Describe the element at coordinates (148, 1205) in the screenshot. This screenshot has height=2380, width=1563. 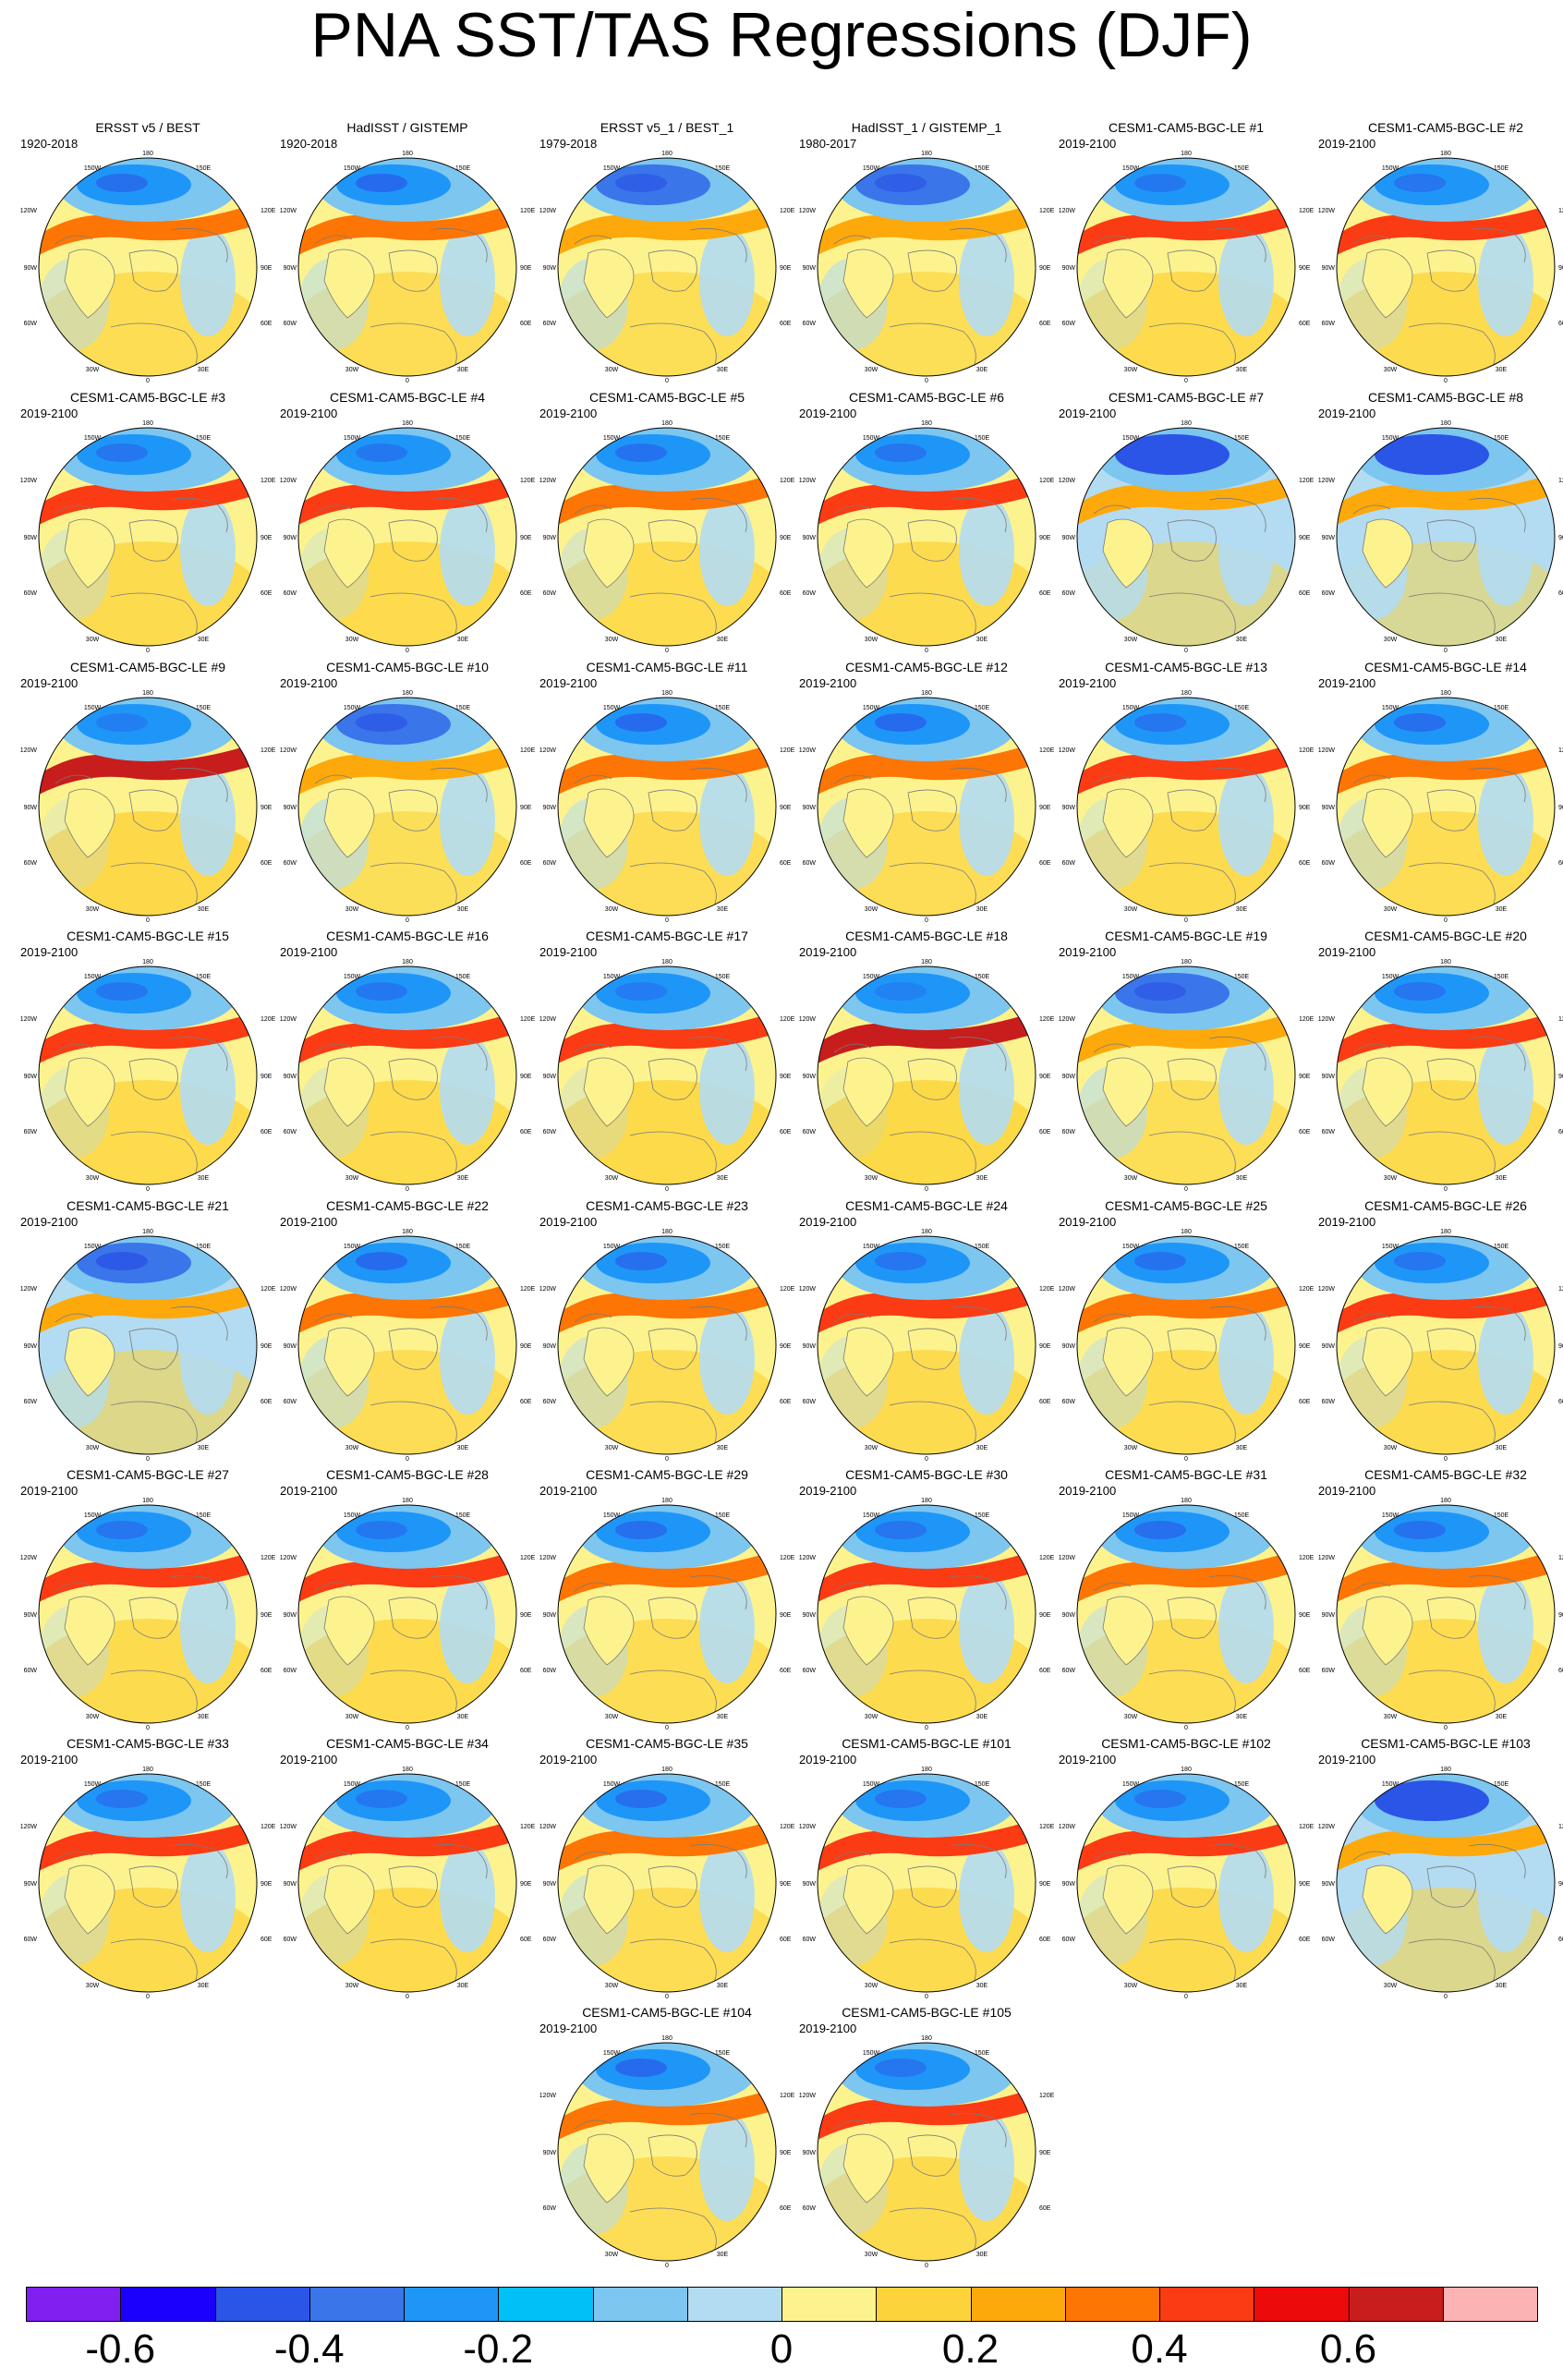
I see `panel-title: CESM1-CAM5-BGC-LE #21` at that location.